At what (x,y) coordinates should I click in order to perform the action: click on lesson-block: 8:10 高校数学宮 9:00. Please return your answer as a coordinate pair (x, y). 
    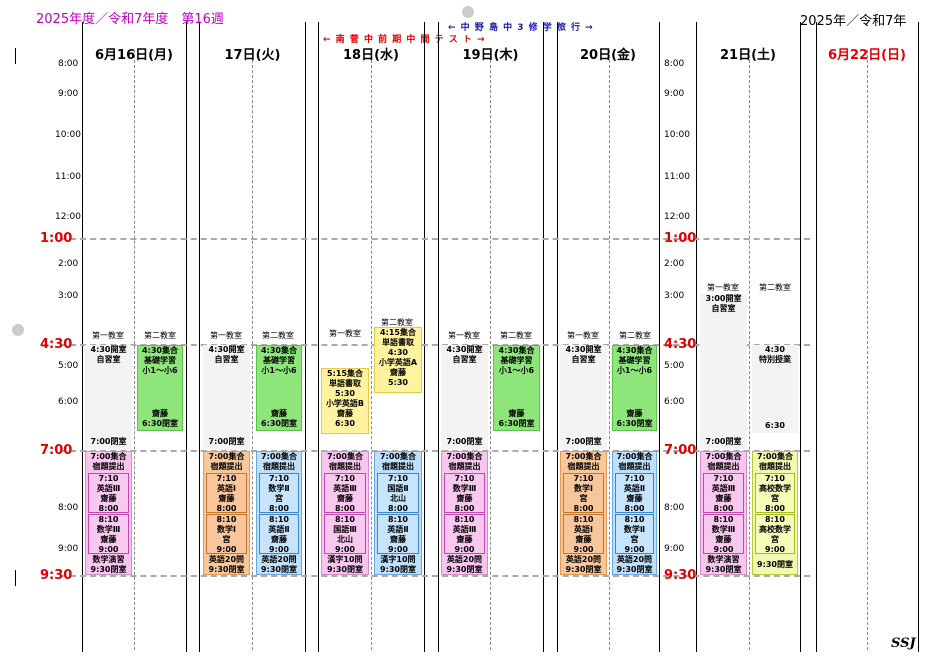
    Looking at the image, I should click on (775, 534).